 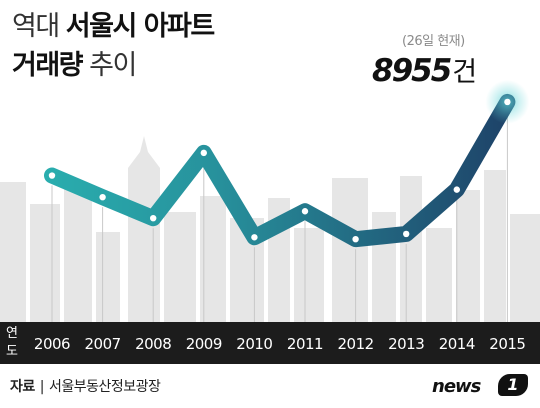 I want to click on data-point-2008, so click(x=153, y=218).